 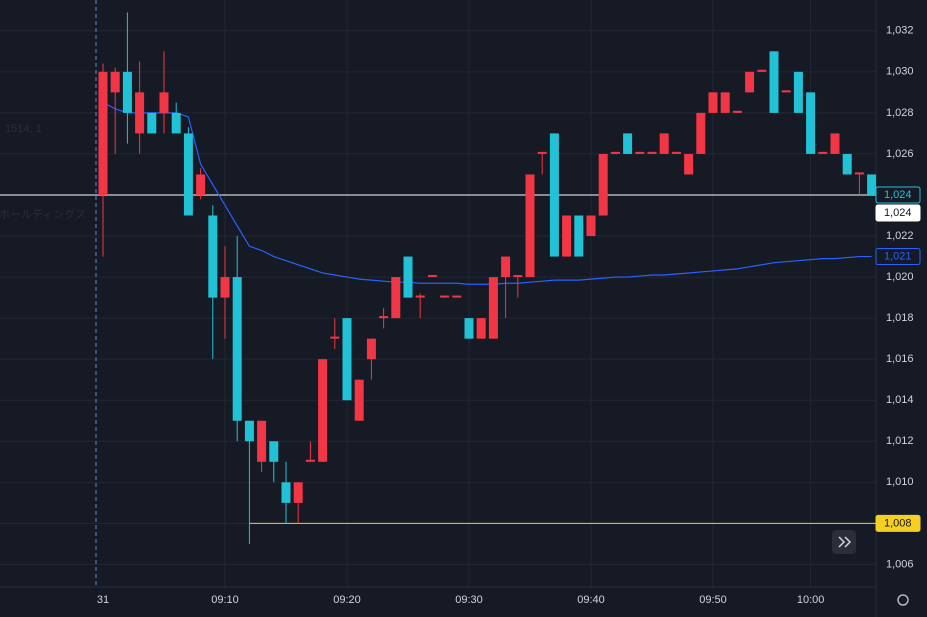 I want to click on x-tick-label: 09:20, so click(x=347, y=600).